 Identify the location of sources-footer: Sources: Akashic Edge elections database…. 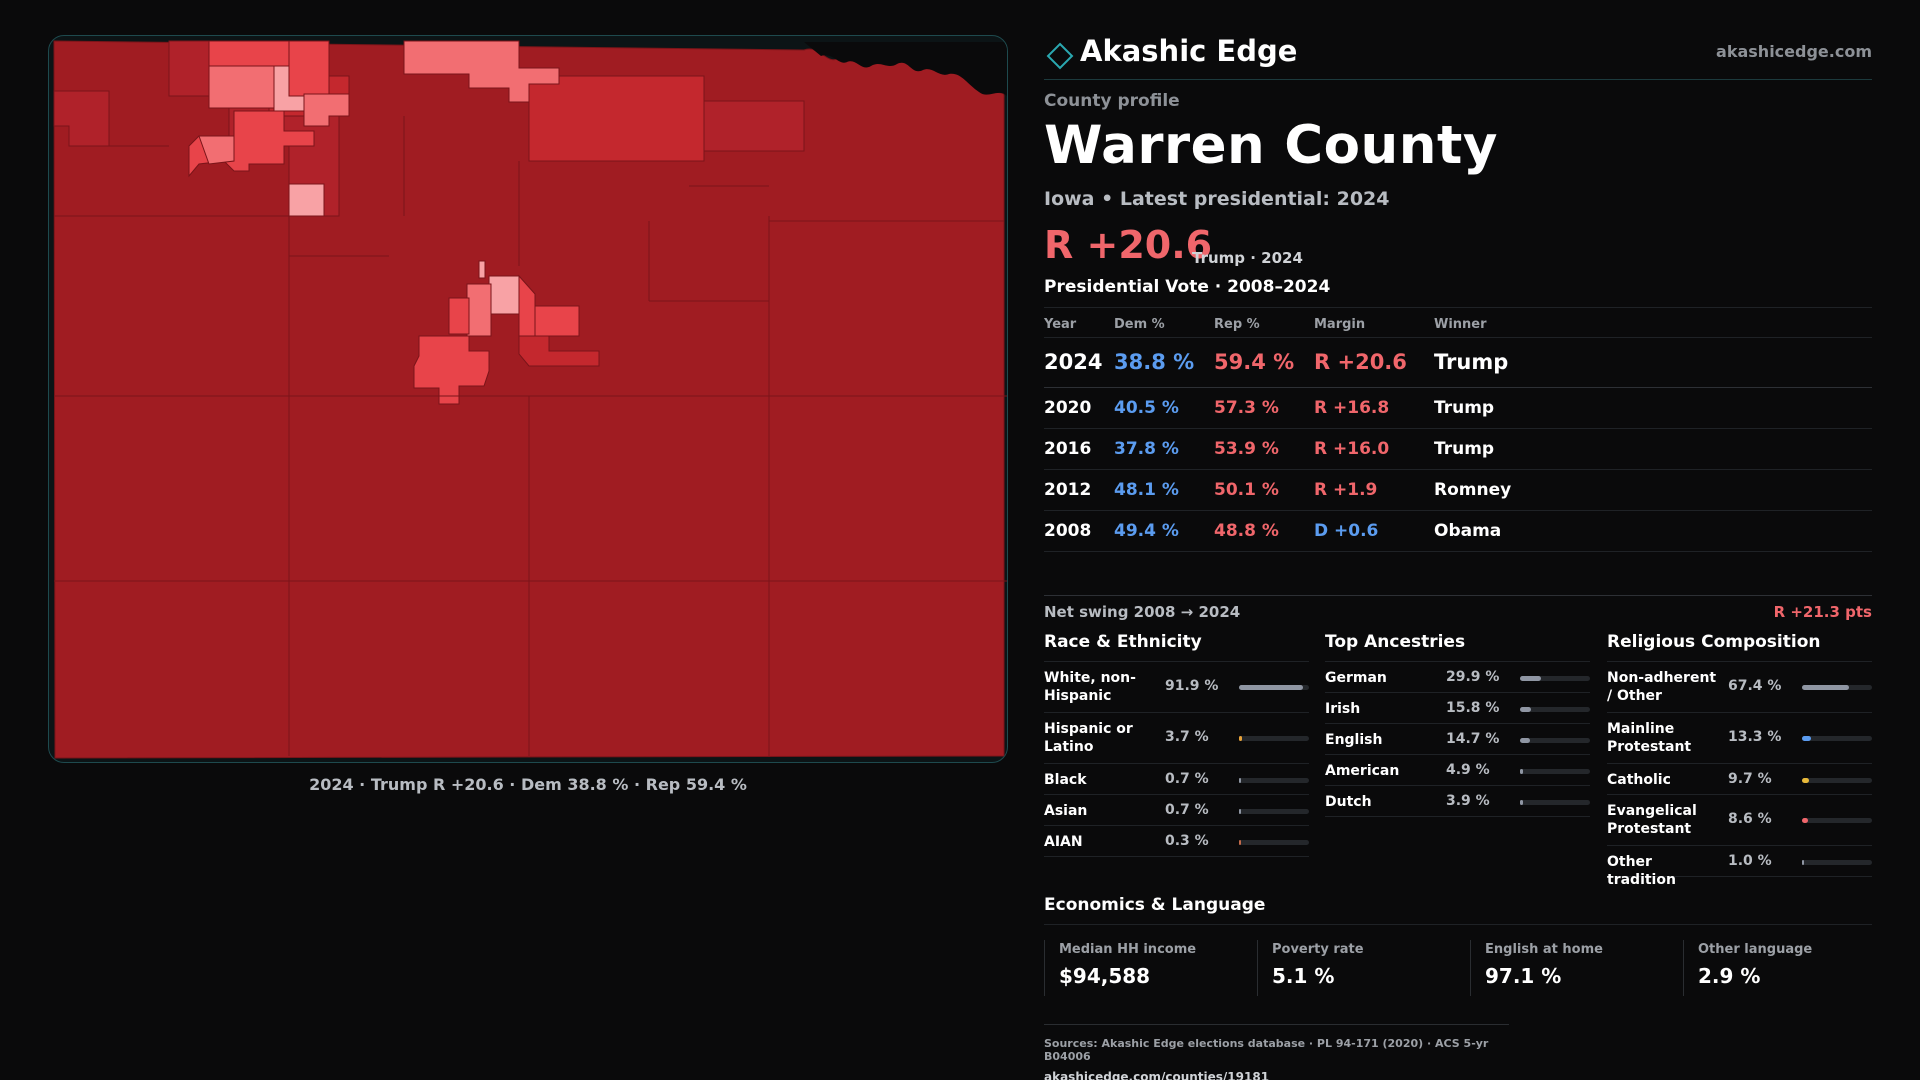
(1276, 1052).